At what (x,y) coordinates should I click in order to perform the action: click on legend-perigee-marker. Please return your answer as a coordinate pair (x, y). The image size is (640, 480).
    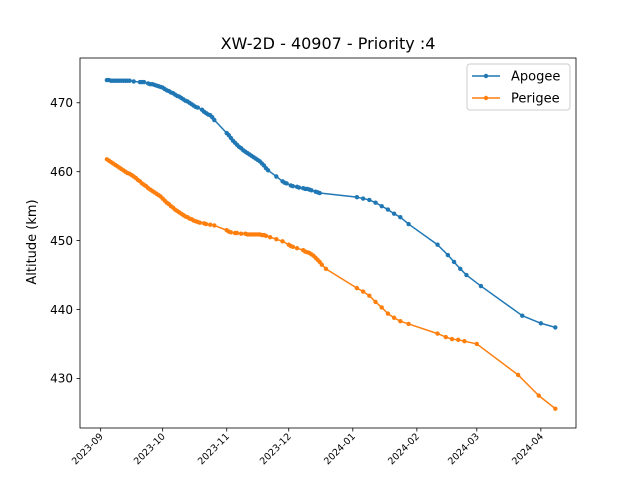
    Looking at the image, I should click on (486, 98).